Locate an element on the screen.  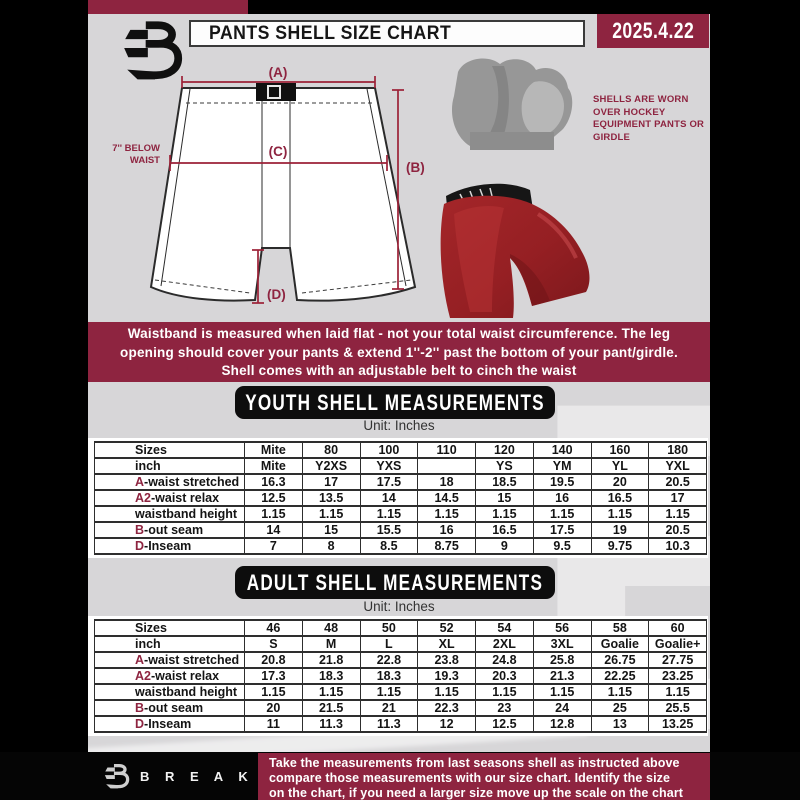
size-cell: 56 is located at coordinates (562, 628).